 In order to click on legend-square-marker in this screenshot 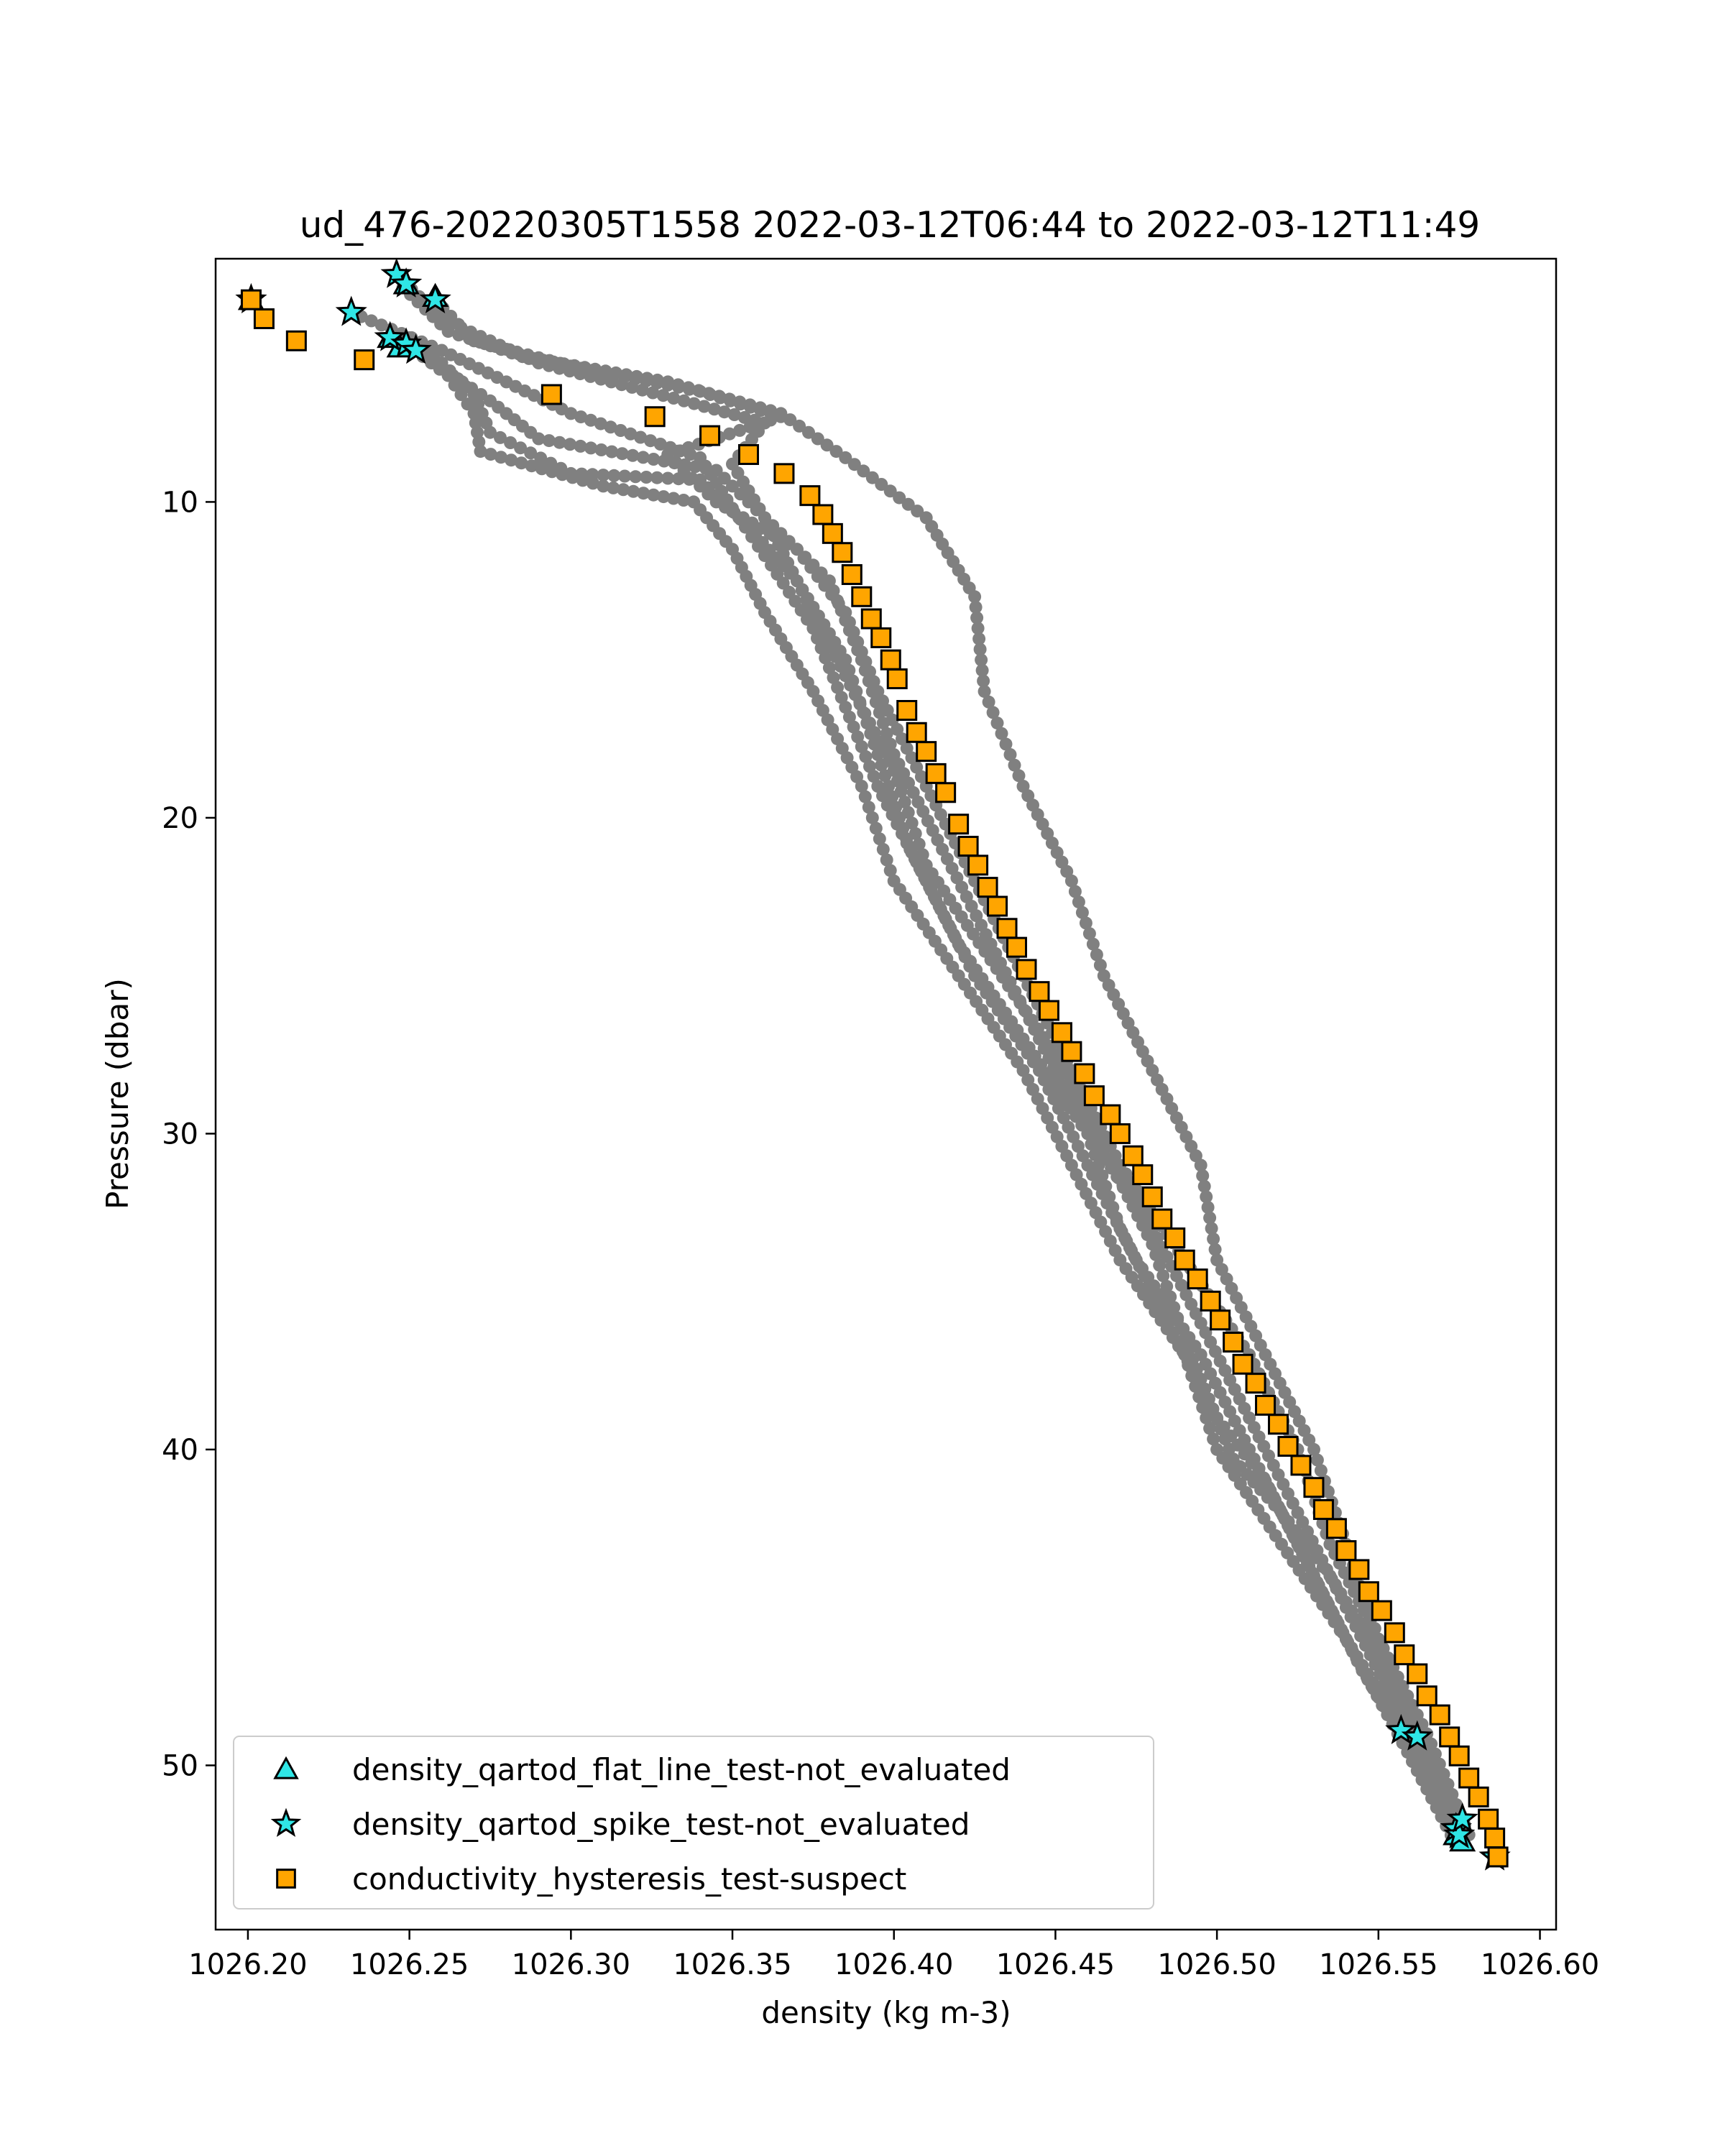, I will do `click(286, 1879)`.